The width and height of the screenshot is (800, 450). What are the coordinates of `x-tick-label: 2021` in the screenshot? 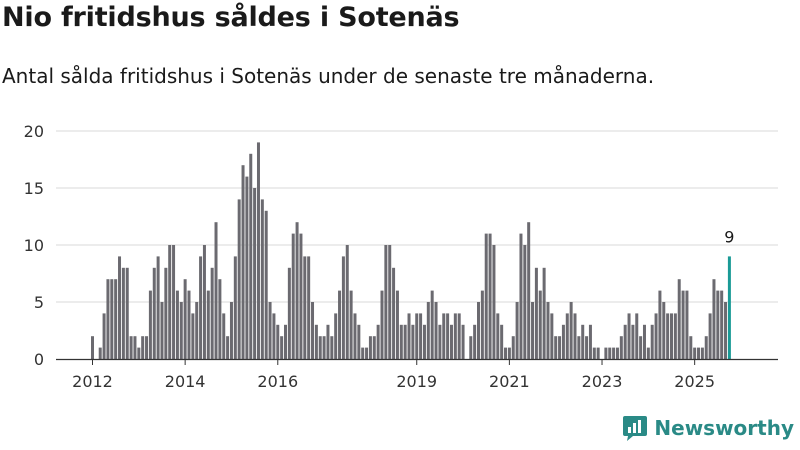 It's located at (509, 381).